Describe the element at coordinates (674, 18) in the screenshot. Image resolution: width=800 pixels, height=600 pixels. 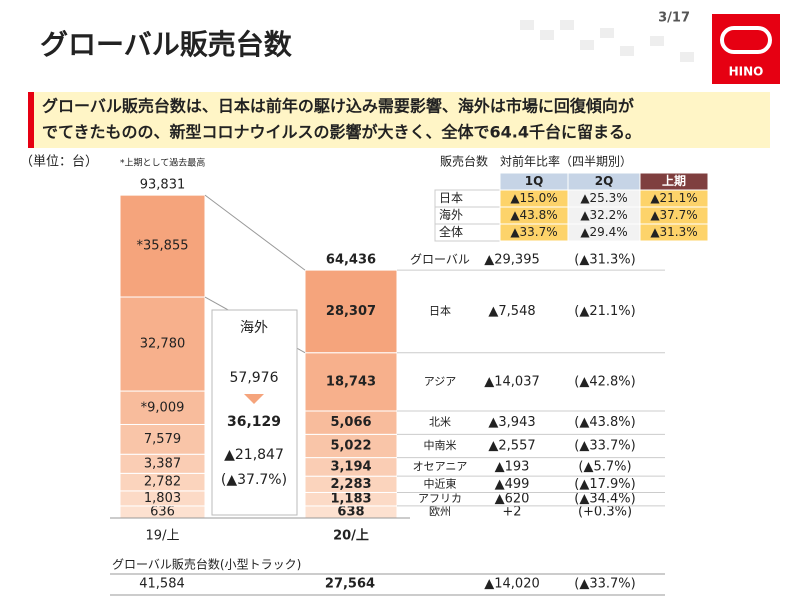
I see `page-number: 3/17` at that location.